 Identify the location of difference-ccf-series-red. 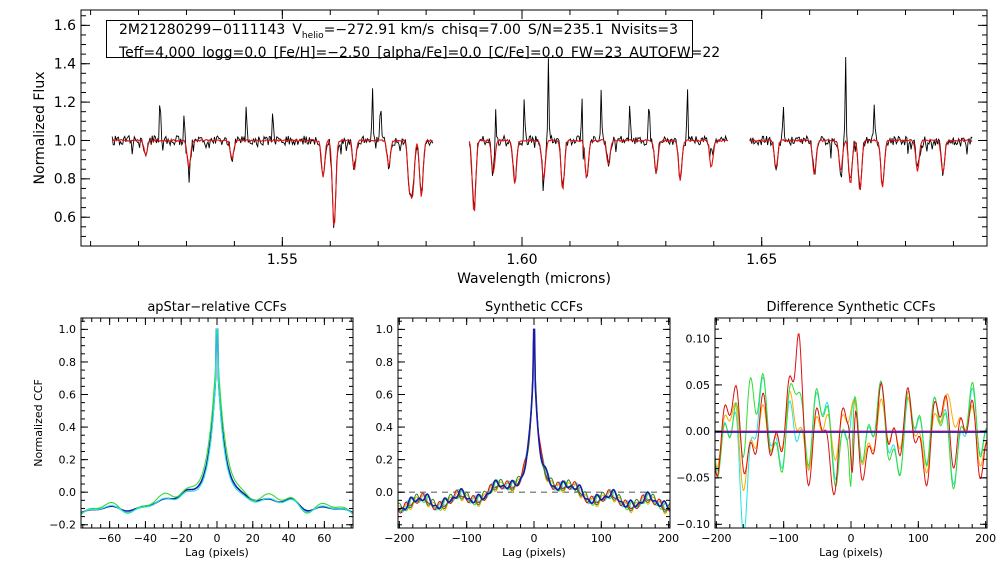
(850, 414).